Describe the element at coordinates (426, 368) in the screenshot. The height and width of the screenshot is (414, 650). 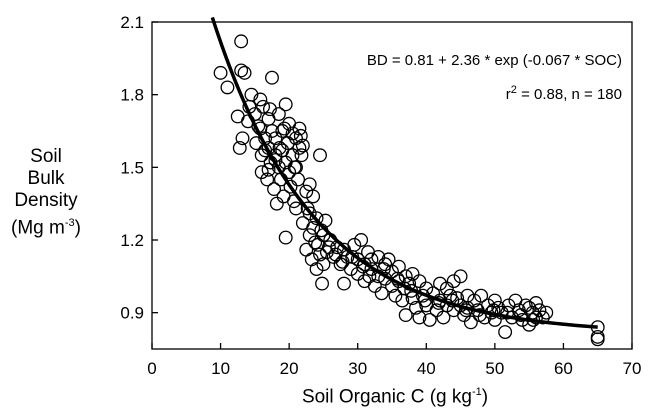
I see `x-tick-label: 40` at that location.